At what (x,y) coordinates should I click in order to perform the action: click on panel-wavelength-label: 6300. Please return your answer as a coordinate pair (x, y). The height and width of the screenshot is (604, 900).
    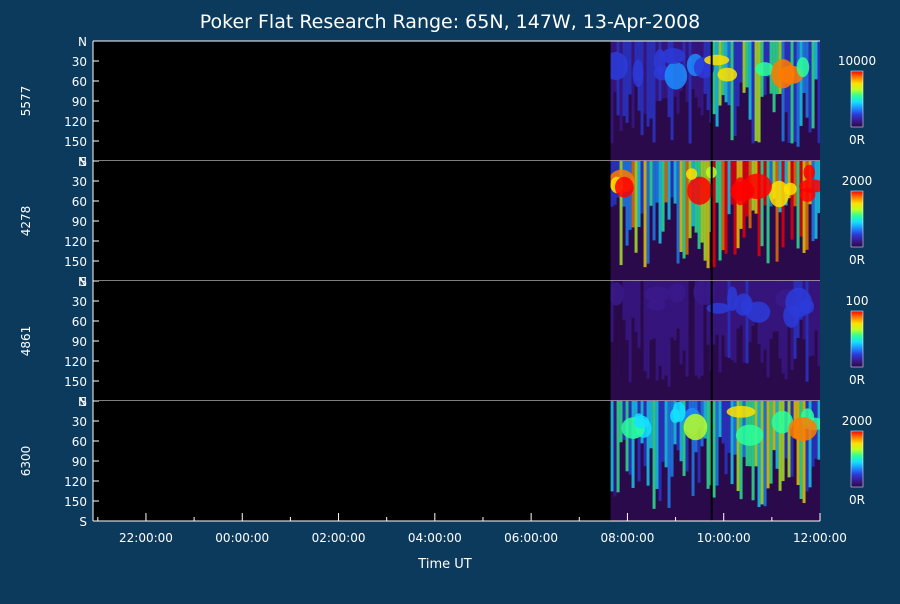
    Looking at the image, I should click on (26, 461).